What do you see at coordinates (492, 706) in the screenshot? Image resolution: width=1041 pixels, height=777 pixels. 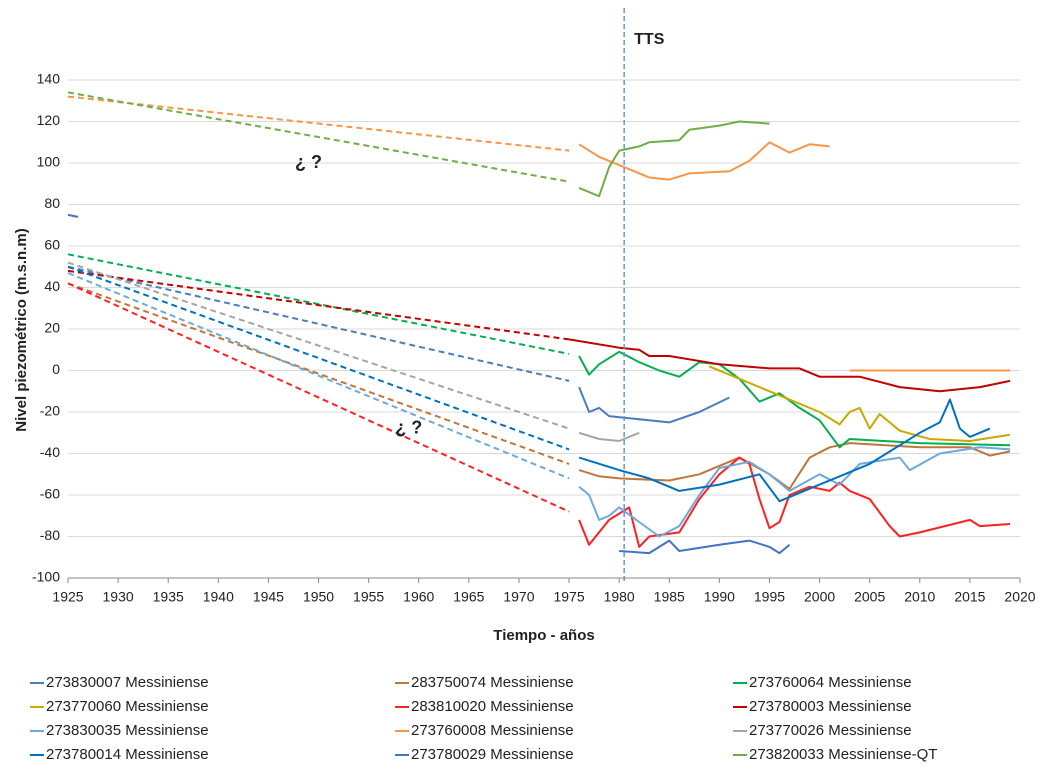 I see `legend-label: 283810020 Messiniense` at bounding box center [492, 706].